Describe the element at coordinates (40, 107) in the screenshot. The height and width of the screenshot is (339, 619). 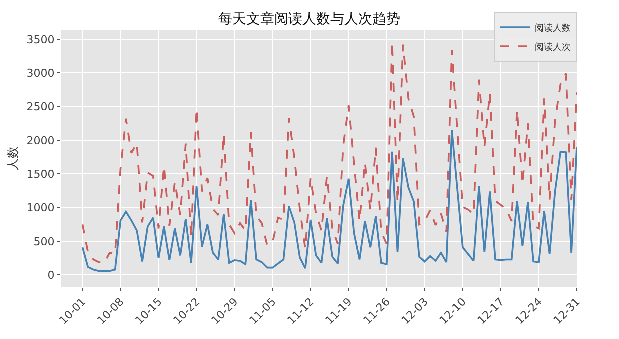
I see `y-tick-label: 2500` at that location.